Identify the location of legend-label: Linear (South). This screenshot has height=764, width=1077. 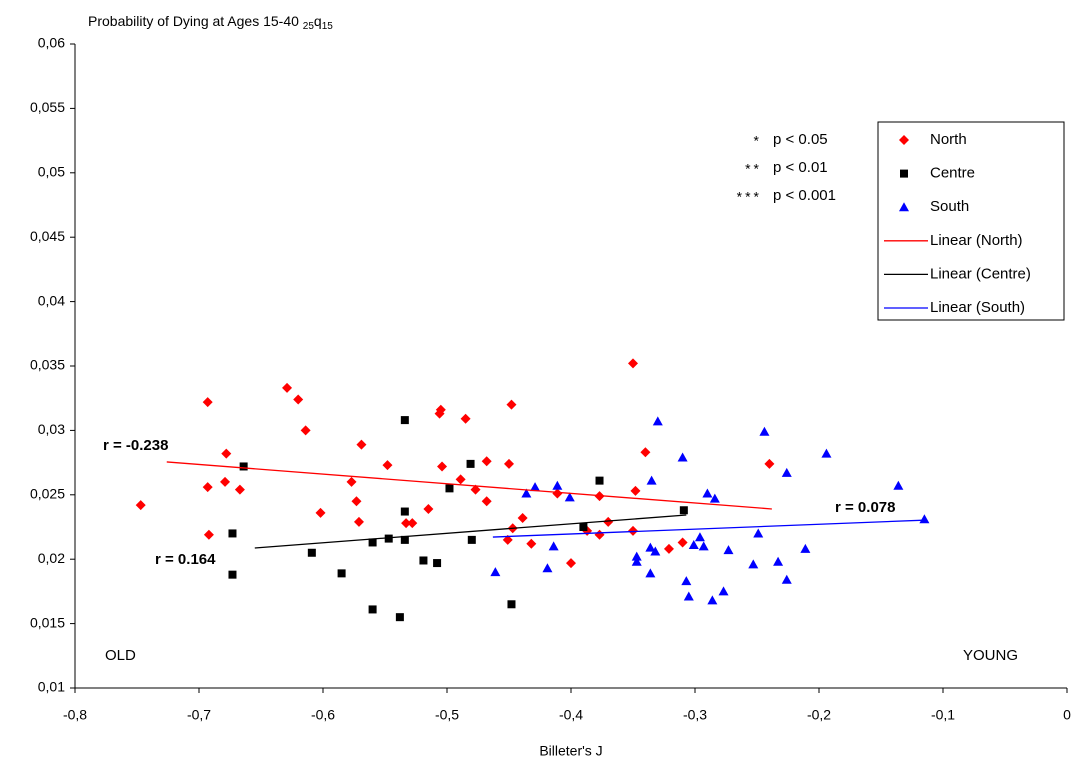
(977, 307).